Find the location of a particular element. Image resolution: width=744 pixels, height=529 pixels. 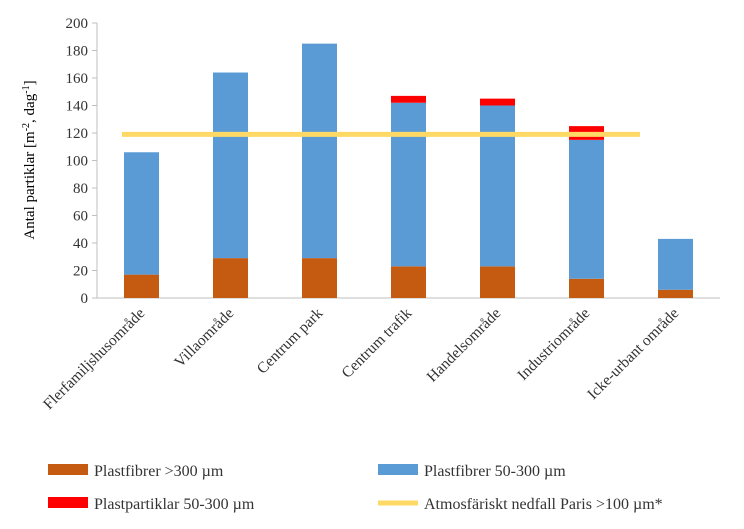

legend-label-plastfibrer-over-300: Plastfibrer >300 µm is located at coordinates (159, 471).